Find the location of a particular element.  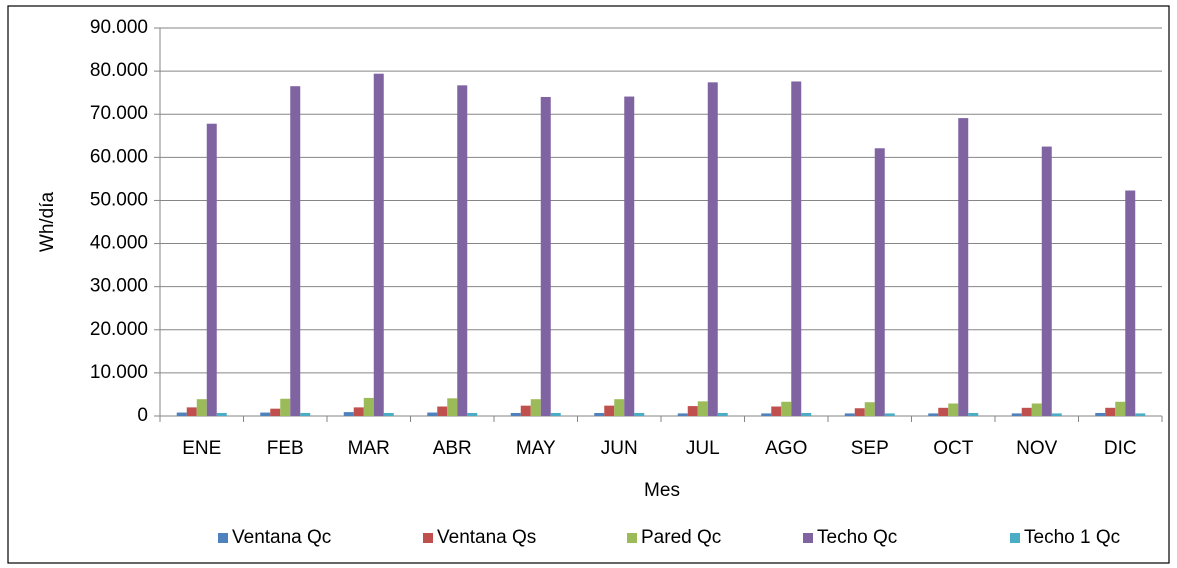

x-tick-label: JUN is located at coordinates (619, 448).